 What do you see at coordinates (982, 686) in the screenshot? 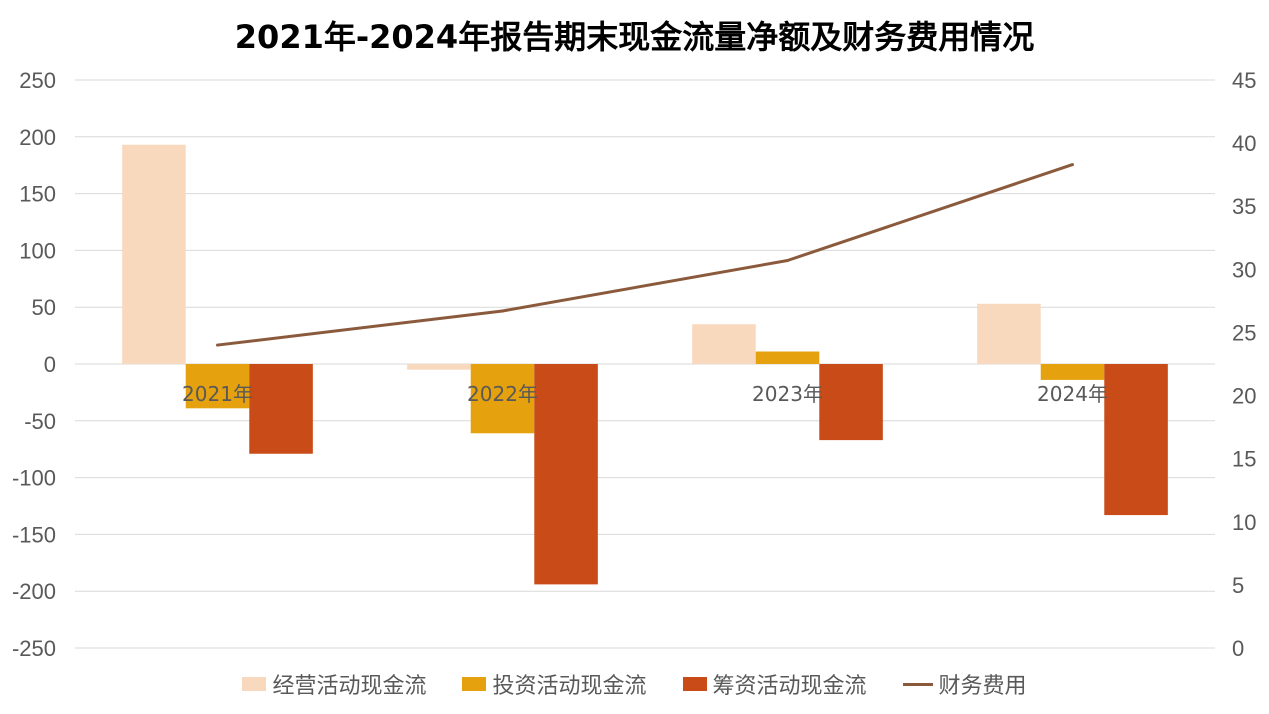
I see `legend-label-finance-cost: 财务费用` at bounding box center [982, 686].